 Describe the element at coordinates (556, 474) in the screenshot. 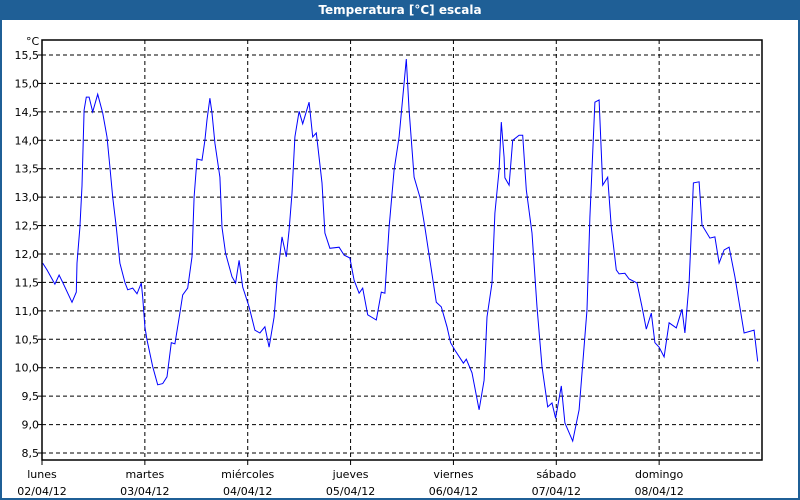

I see `x-tick-day-label: sábado` at that location.